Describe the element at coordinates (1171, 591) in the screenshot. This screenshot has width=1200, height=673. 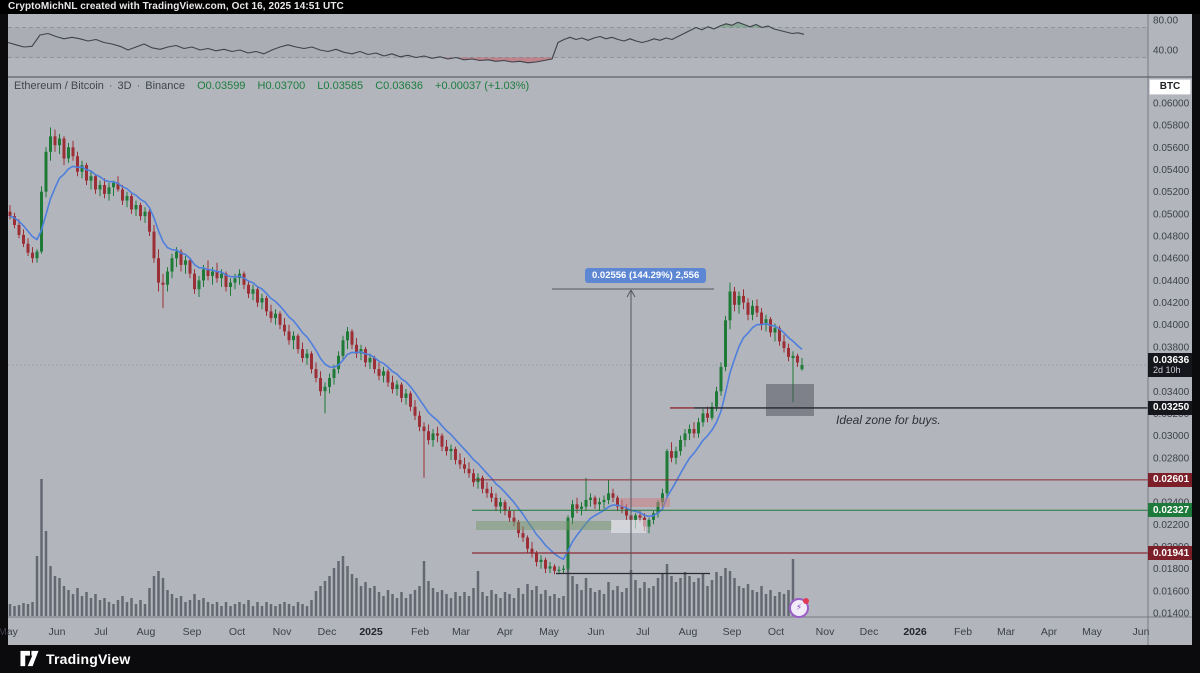
I see `svg-text: 0.01600` at that location.